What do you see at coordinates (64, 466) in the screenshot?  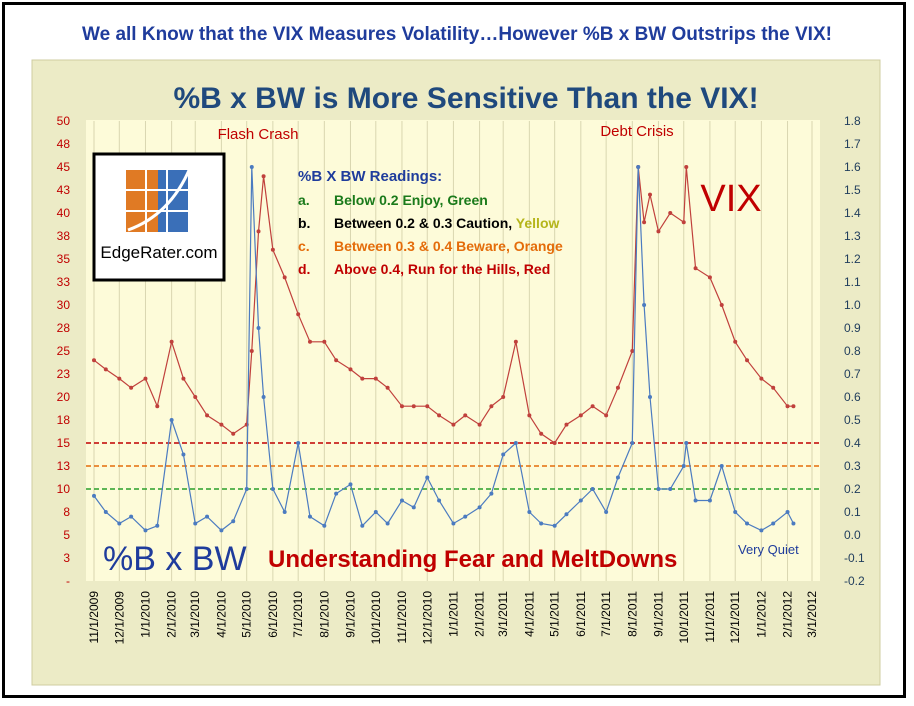 I see `left-tick-label: 13` at bounding box center [64, 466].